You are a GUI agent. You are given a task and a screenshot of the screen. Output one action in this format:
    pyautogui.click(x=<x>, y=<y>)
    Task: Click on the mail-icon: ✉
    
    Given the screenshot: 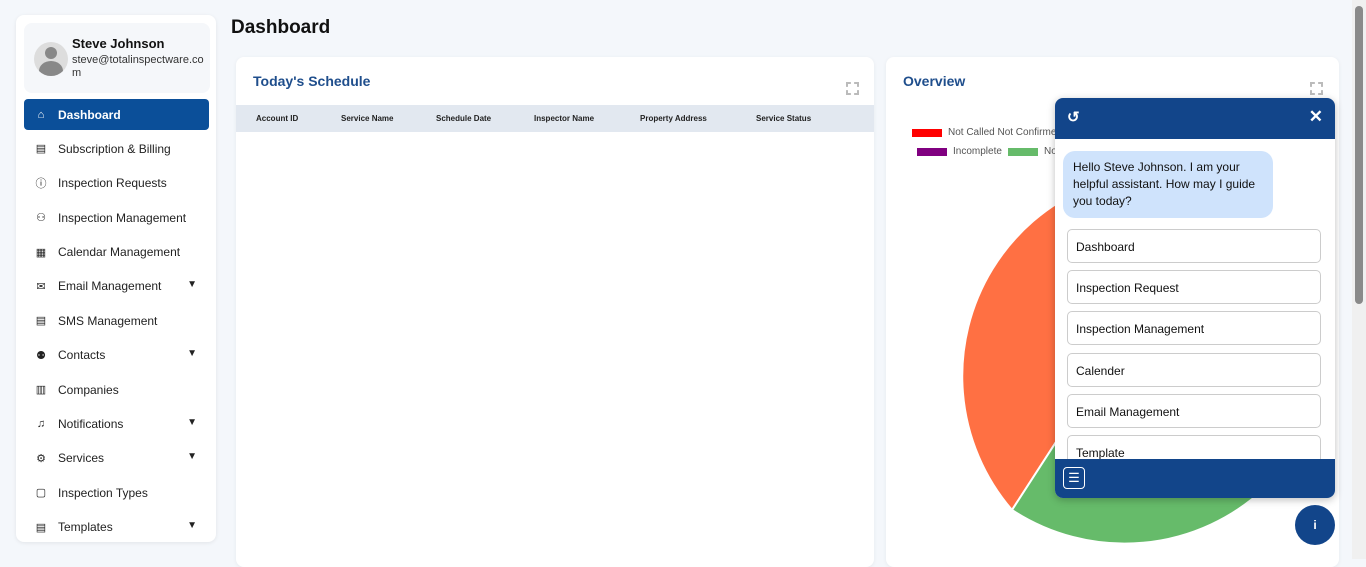 What is the action you would take?
    pyautogui.click(x=41, y=286)
    